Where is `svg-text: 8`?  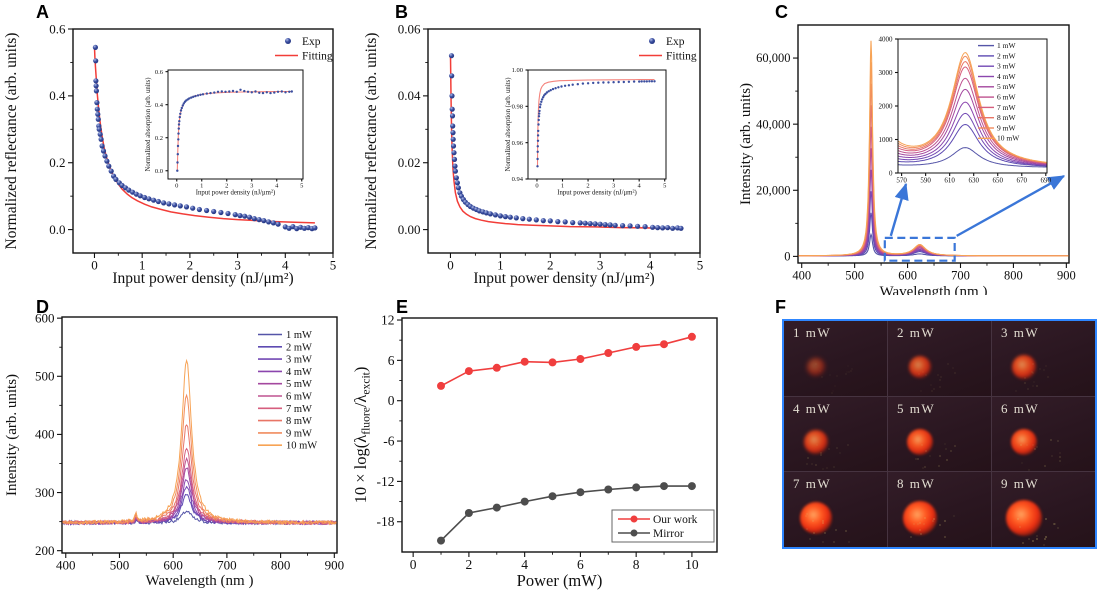 svg-text: 8 is located at coordinates (636, 564).